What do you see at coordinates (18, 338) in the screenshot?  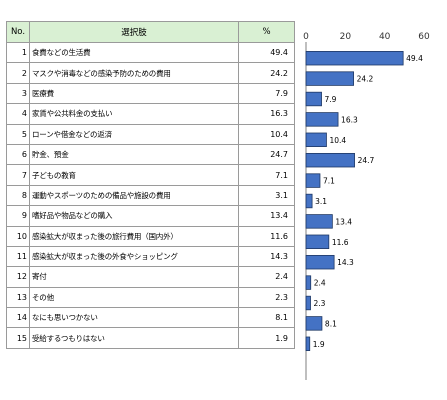 I see `row-number: 15` at bounding box center [18, 338].